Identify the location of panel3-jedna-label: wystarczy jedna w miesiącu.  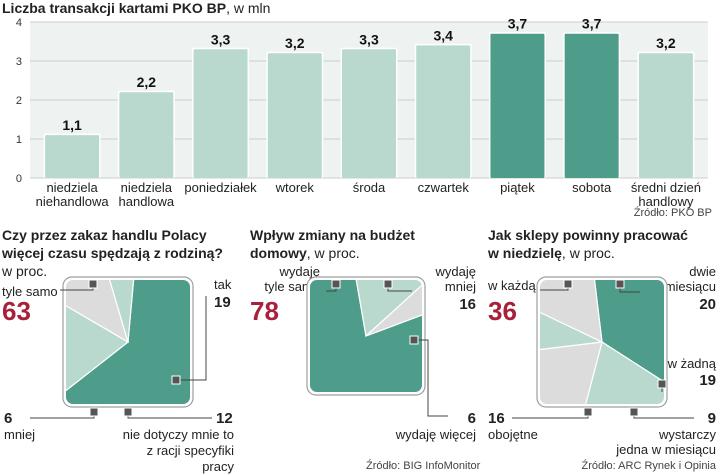
(666, 442).